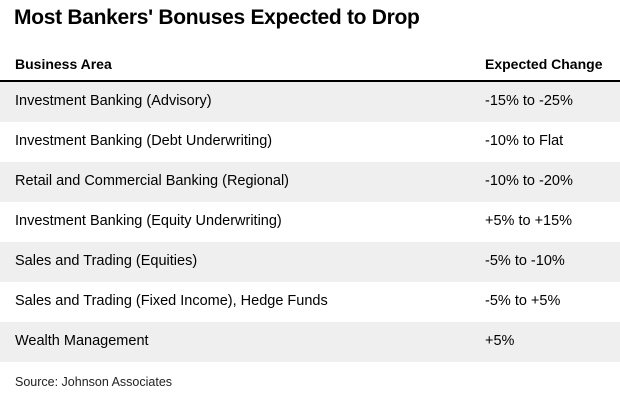 The height and width of the screenshot is (403, 620). Describe the element at coordinates (144, 141) in the screenshot. I see `business-area-cell: Investment Banking (Debt Underwriting)` at that location.